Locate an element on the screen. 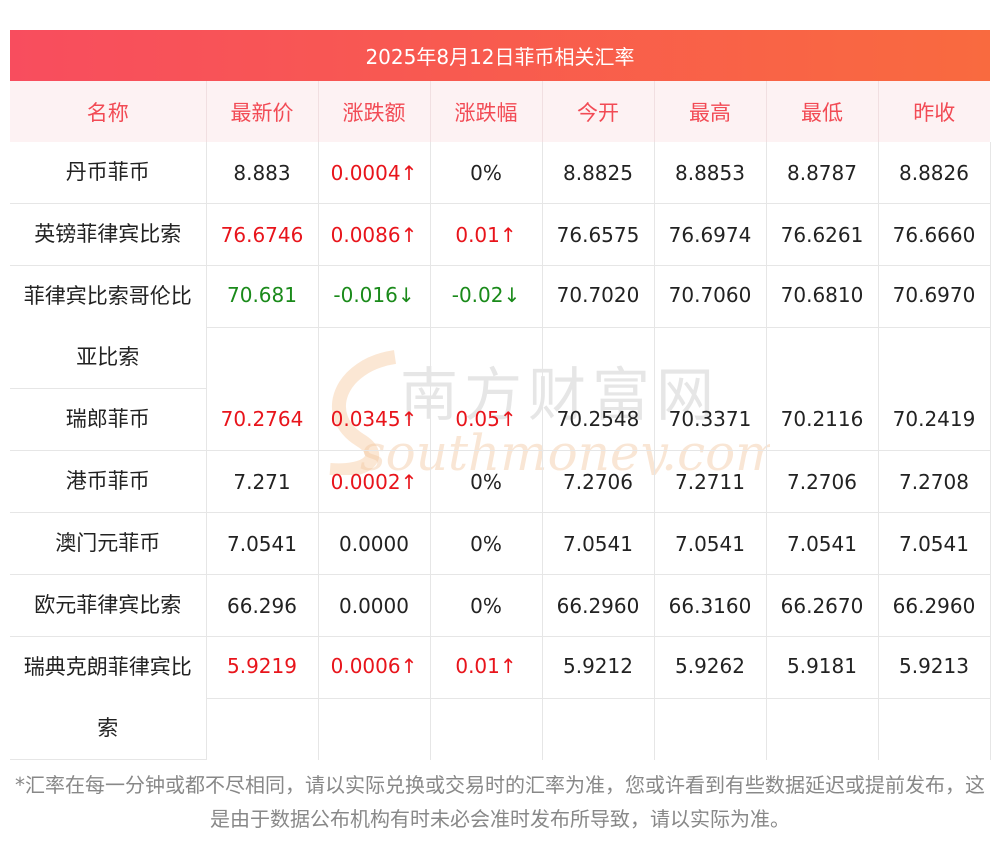 Image resolution: width=1000 pixels, height=853 pixels. prev-close-cell: 70.2419 is located at coordinates (934, 419).